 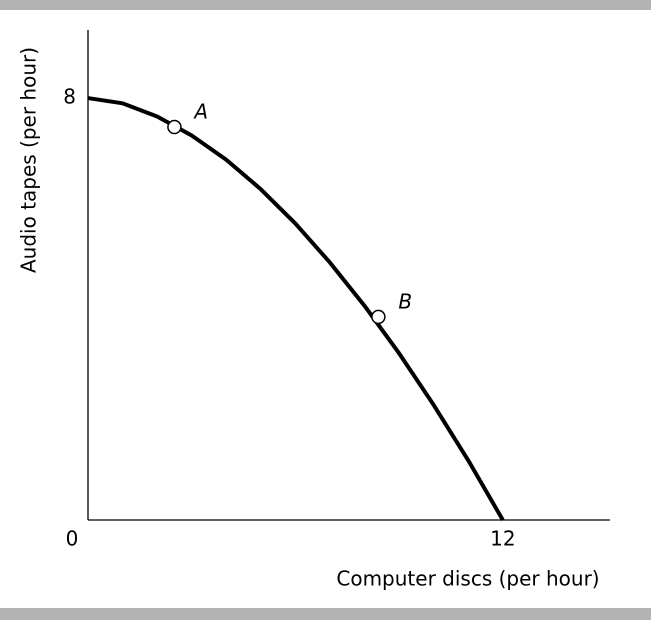 I want to click on x-tick-label: 0, so click(x=72, y=539).